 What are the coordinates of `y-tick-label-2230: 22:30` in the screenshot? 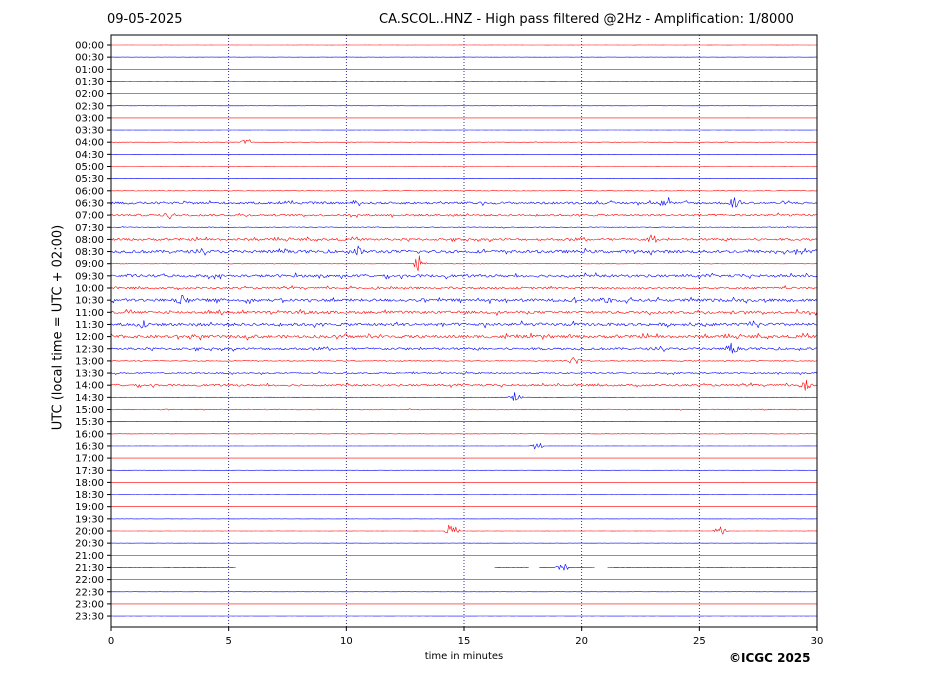 It's located at (89, 592).